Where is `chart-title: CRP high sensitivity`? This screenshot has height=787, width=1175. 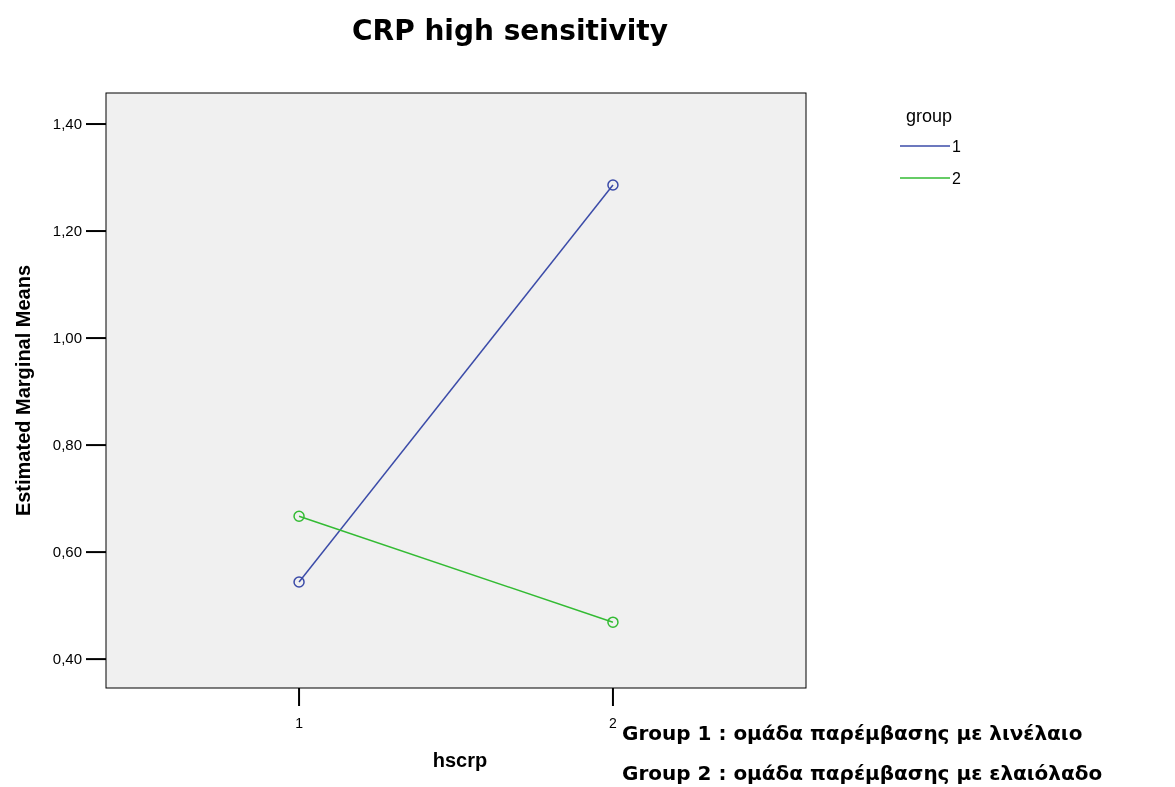 chart-title: CRP high sensitivity is located at coordinates (510, 30).